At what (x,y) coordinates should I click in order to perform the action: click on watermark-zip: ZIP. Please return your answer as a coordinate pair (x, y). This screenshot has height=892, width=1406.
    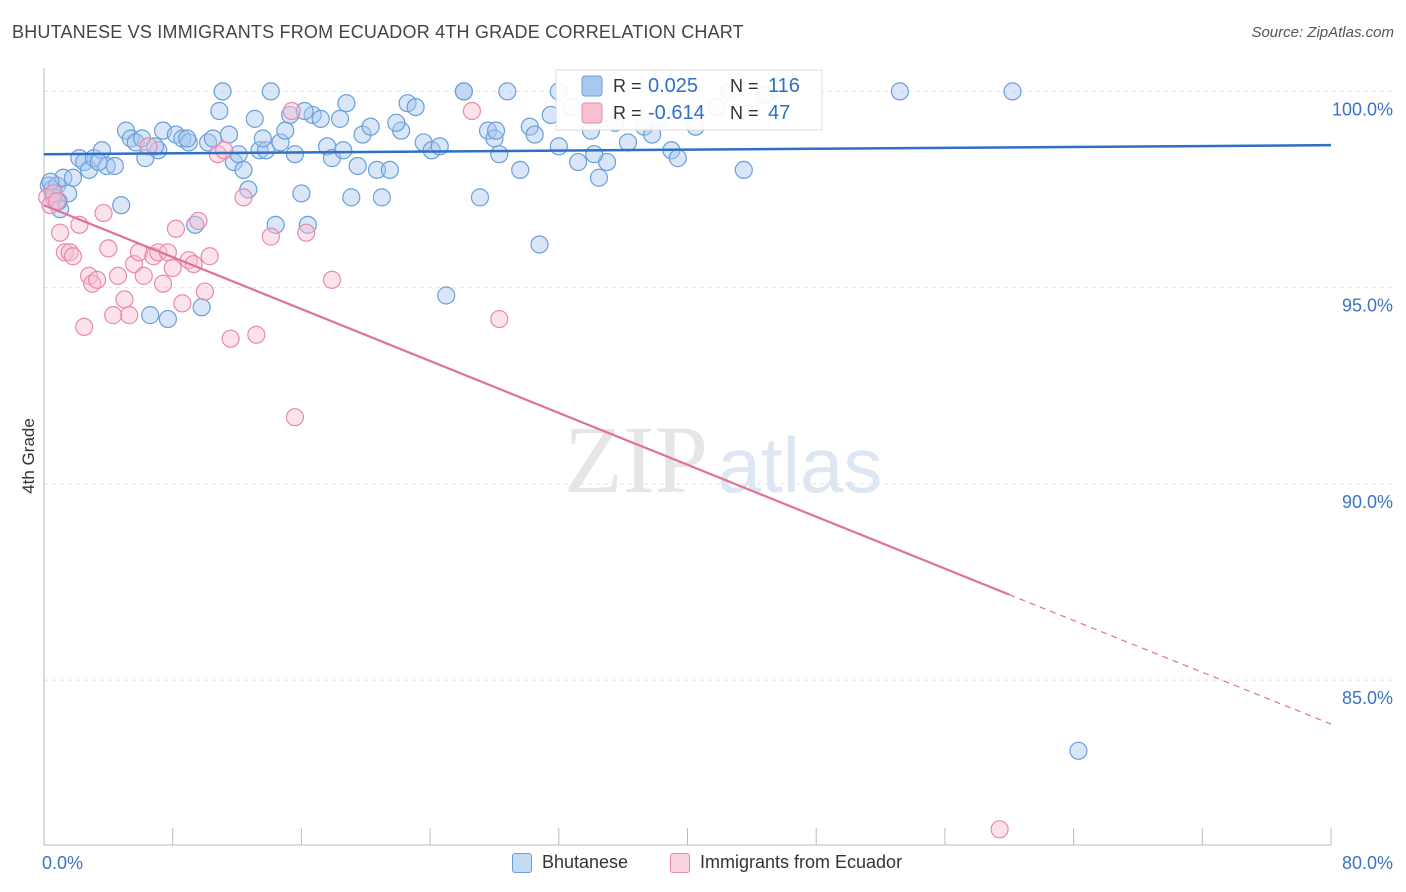
    Looking at the image, I should click on (636, 459).